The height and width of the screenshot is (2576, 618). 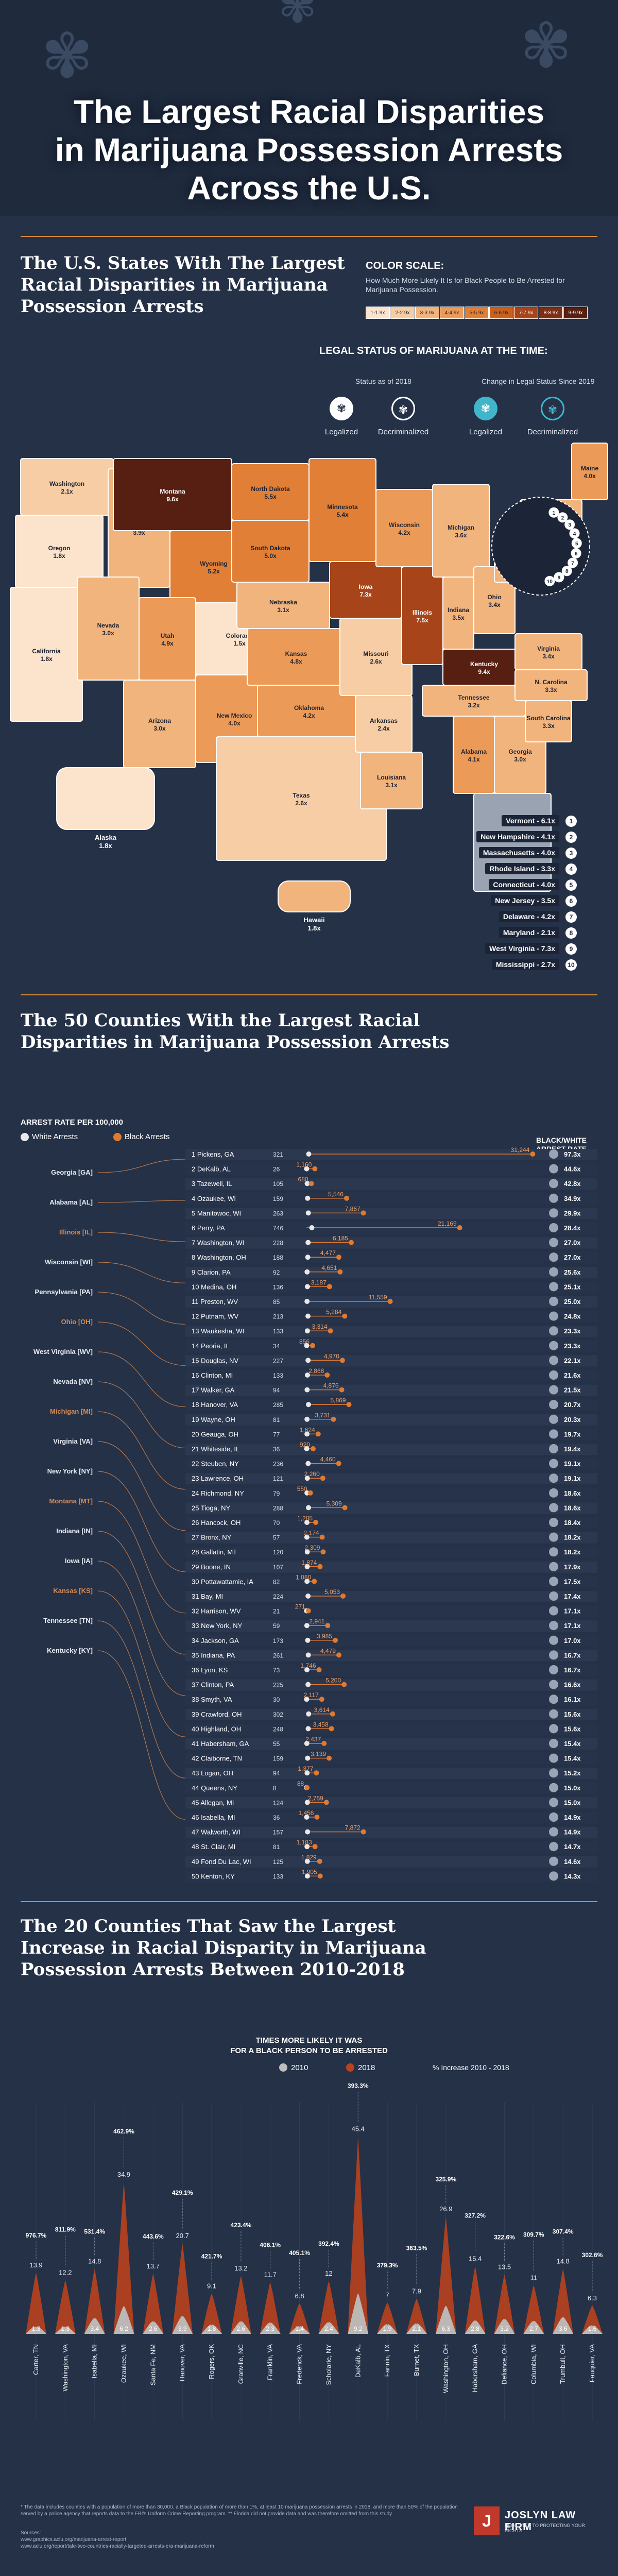 I want to click on state-value: 2.4x, so click(x=383, y=728).